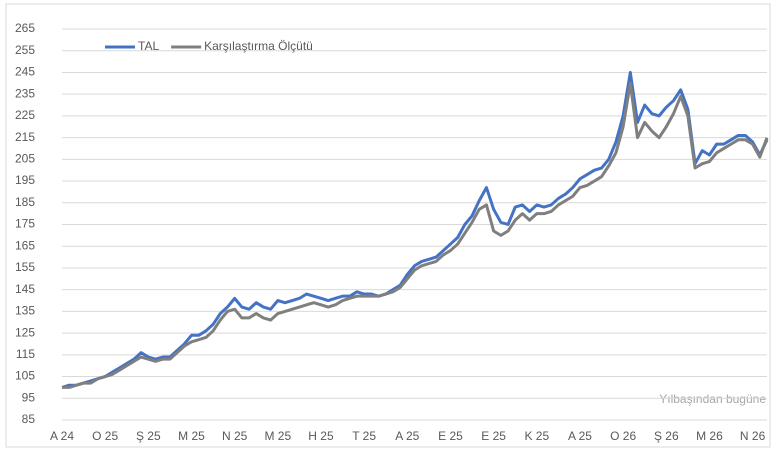 The height and width of the screenshot is (451, 776). I want to click on x-tick-label: O 25, so click(105, 436).